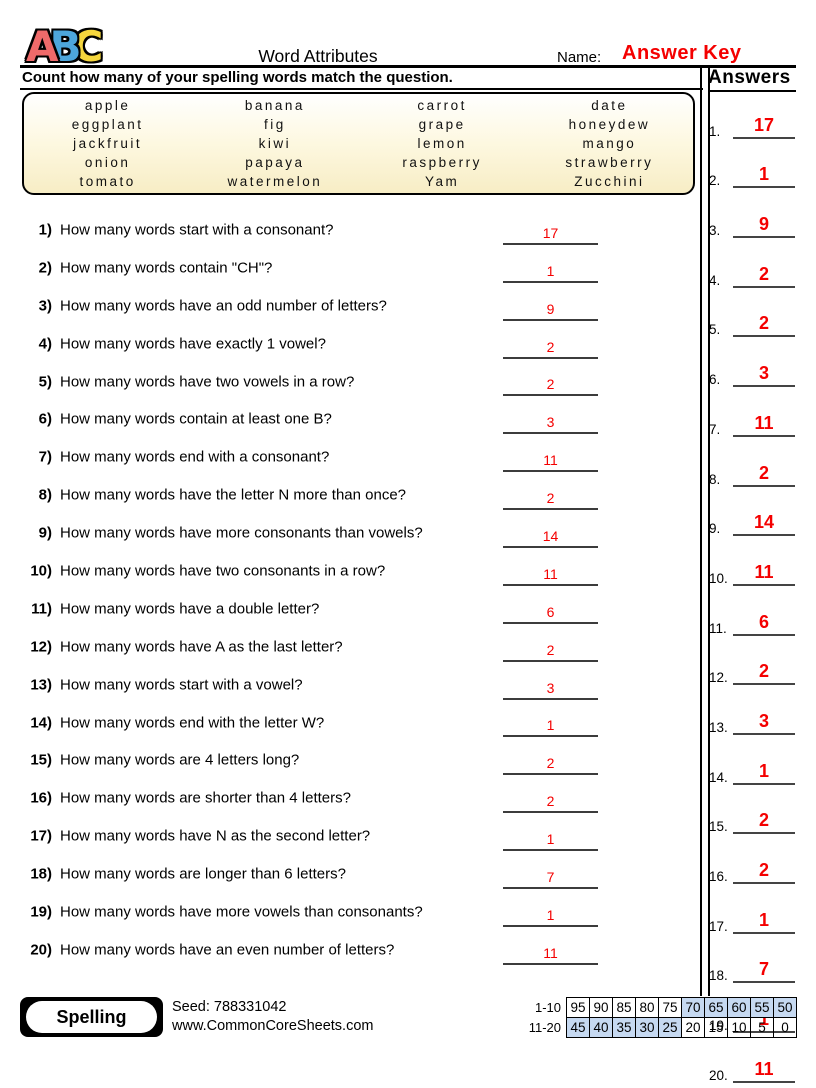 This screenshot has width=816, height=1088. I want to click on grade-cell: 80, so click(647, 1007).